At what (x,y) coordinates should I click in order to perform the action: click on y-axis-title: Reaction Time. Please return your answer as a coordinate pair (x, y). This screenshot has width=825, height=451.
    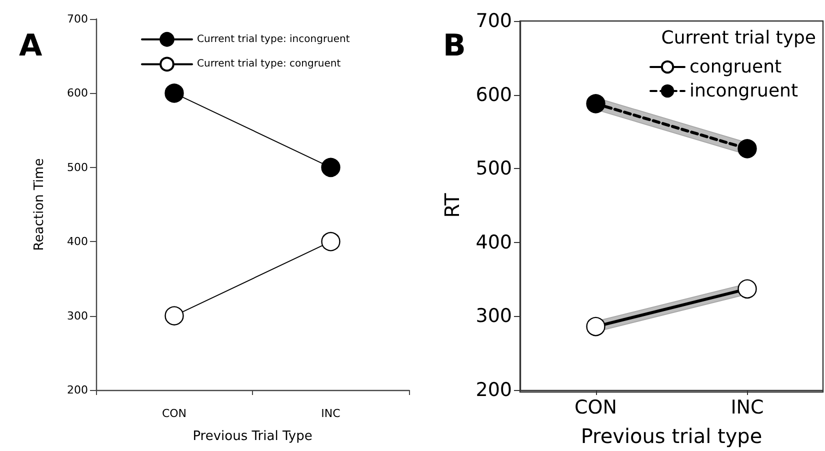
    Looking at the image, I should click on (39, 204).